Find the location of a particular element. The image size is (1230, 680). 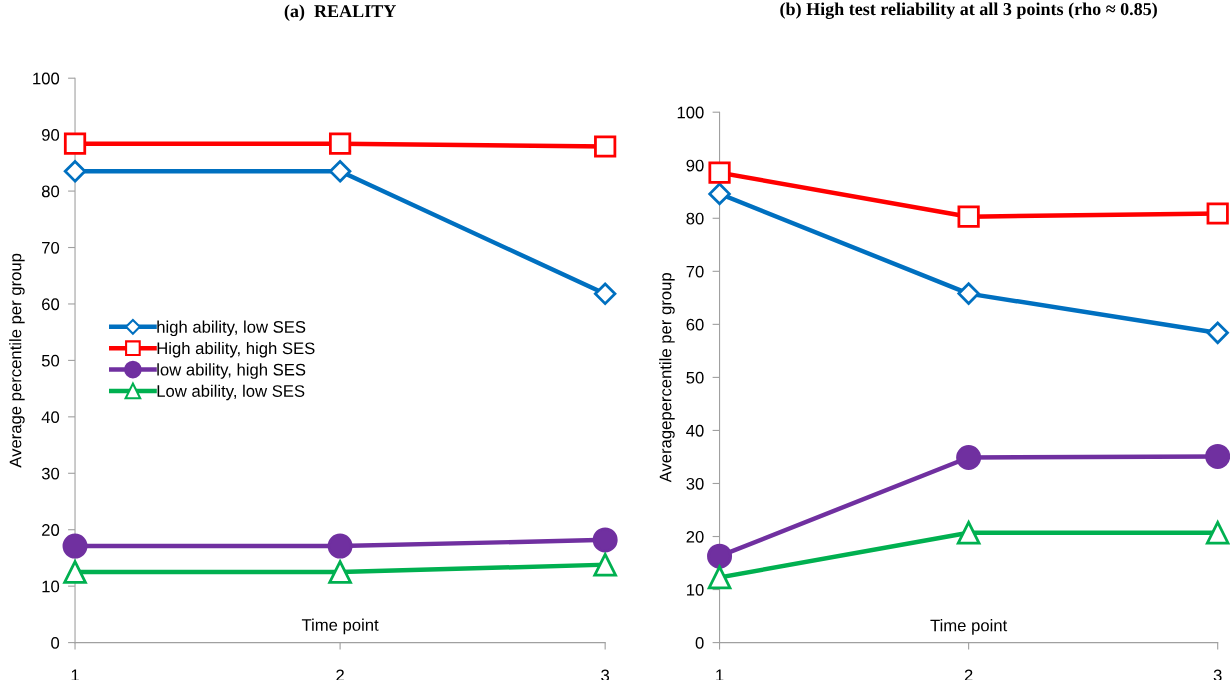

chart-title: (b) High test reliability at all 3 points (rho ≈ 0.85) is located at coordinates (968, 10).